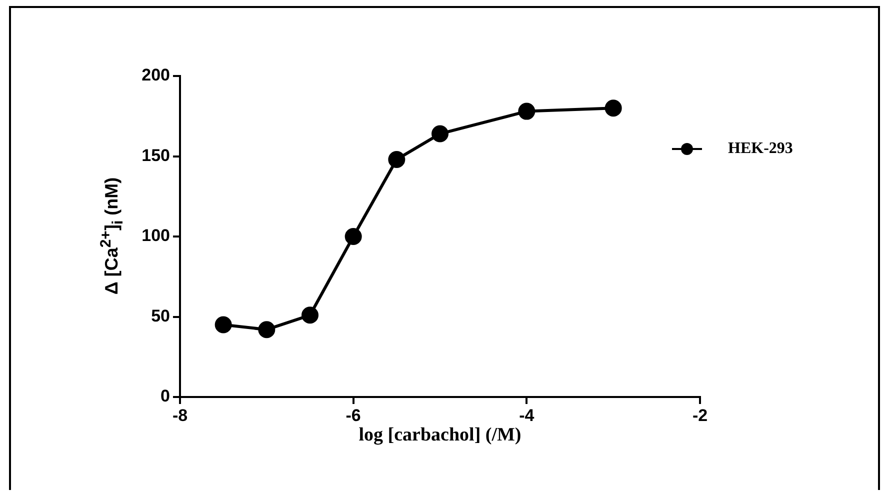 This screenshot has height=491, width=889. What do you see at coordinates (527, 415) in the screenshot?
I see `x-tick-label: -4` at bounding box center [527, 415].